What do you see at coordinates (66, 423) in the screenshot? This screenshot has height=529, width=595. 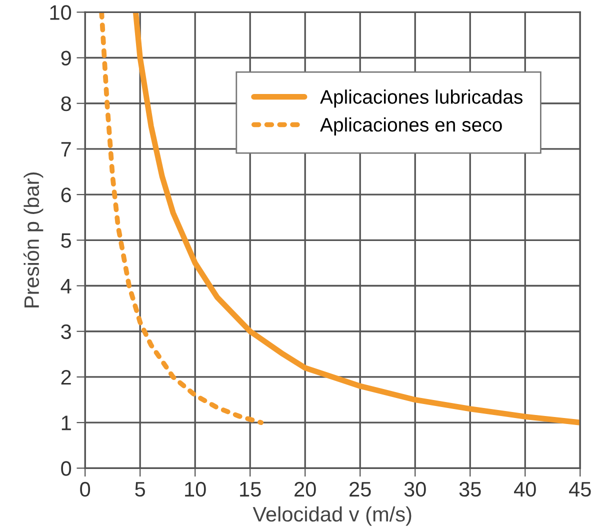 I see `y-tick-label: 1` at bounding box center [66, 423].